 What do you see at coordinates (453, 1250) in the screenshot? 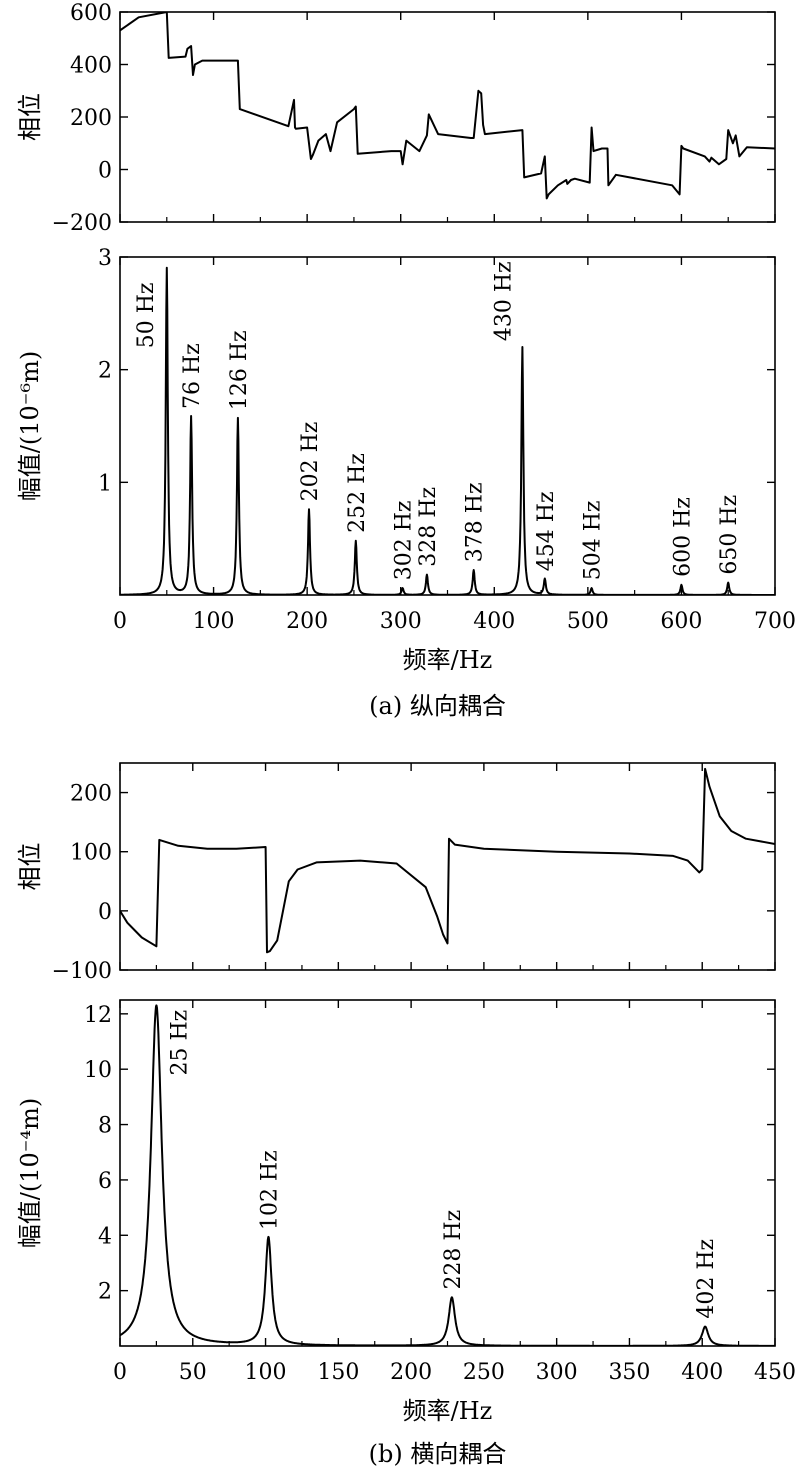
I see `peak-label: 228 Hz` at bounding box center [453, 1250].